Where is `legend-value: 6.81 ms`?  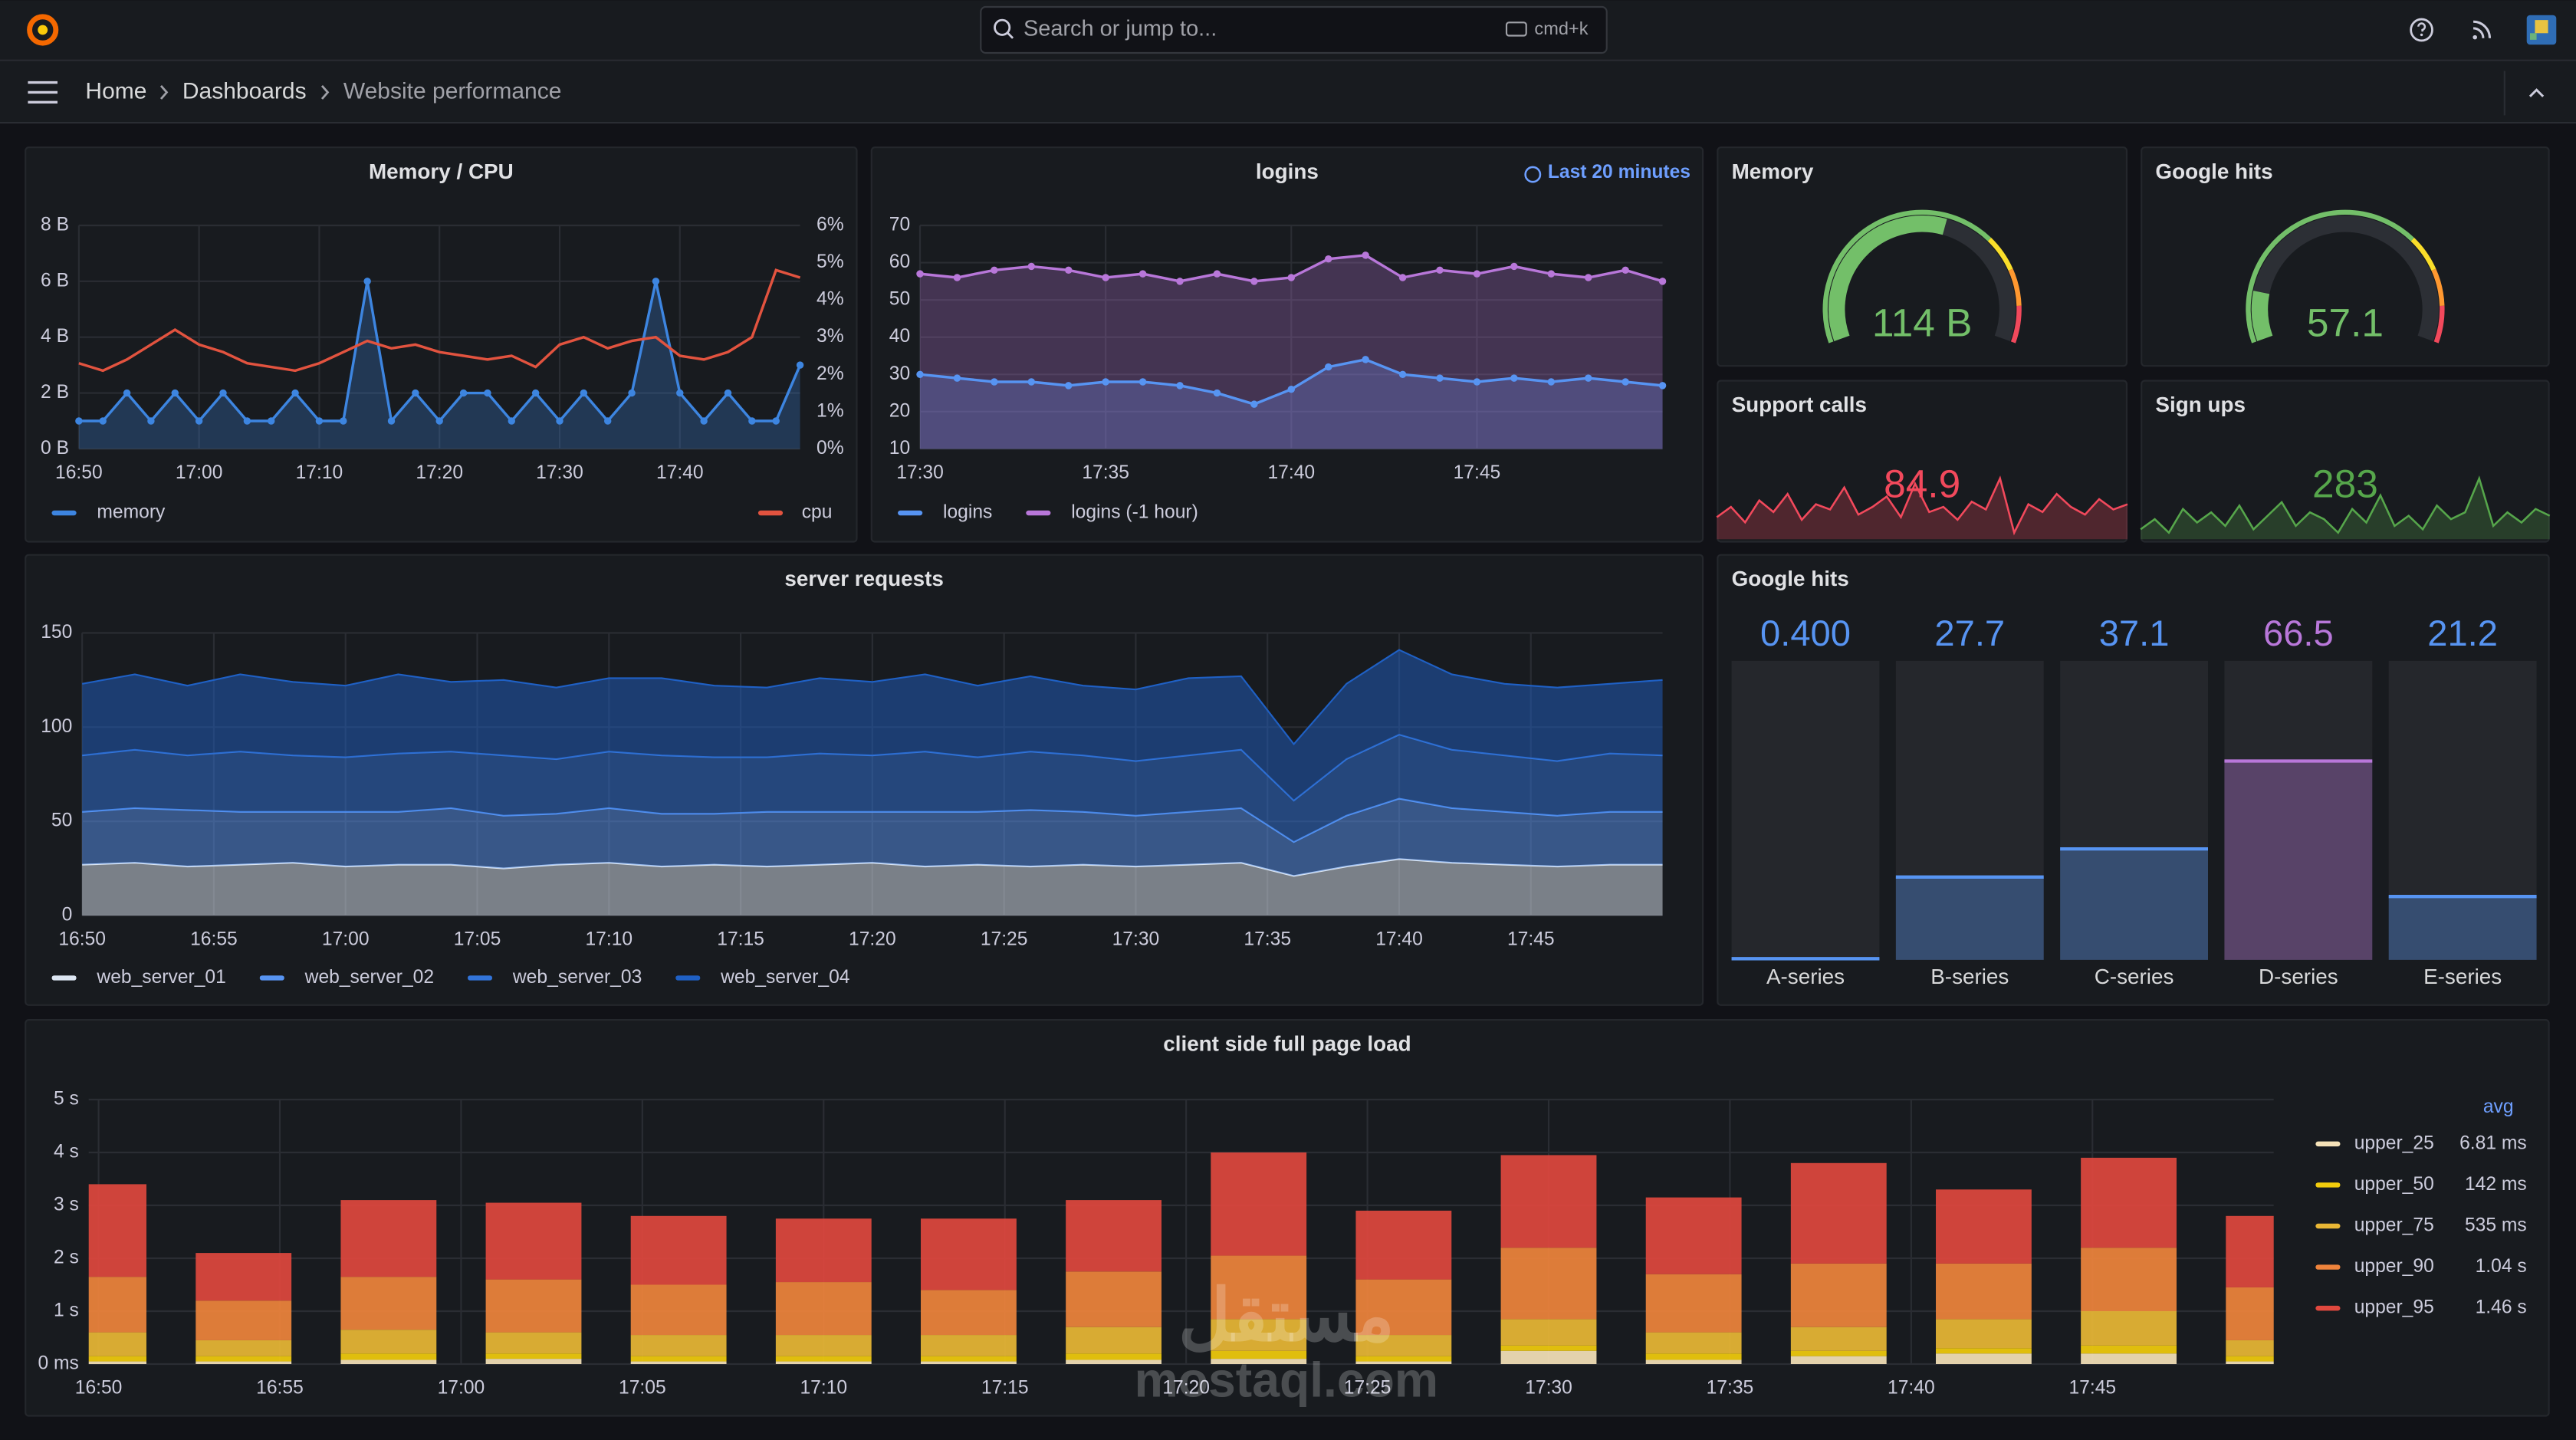 legend-value: 6.81 ms is located at coordinates (2493, 1143).